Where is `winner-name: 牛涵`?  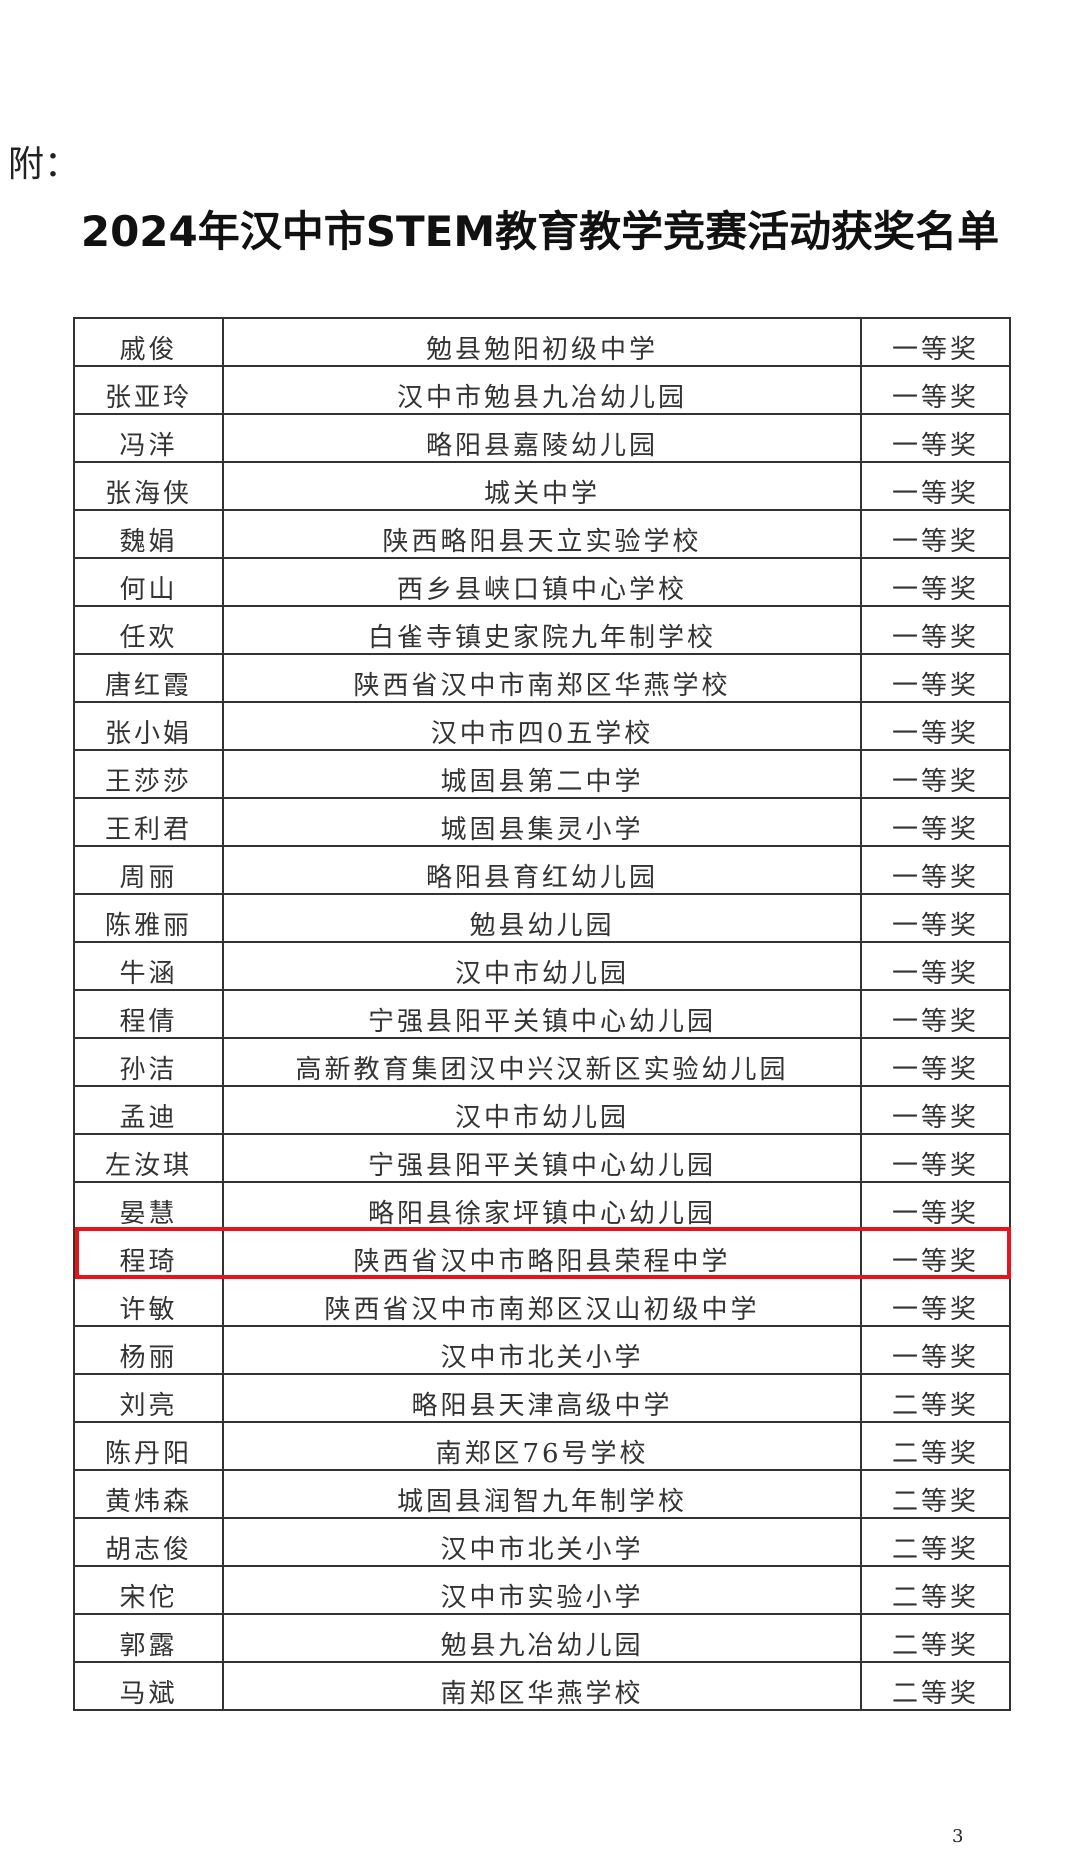
winner-name: 牛涵 is located at coordinates (148, 966).